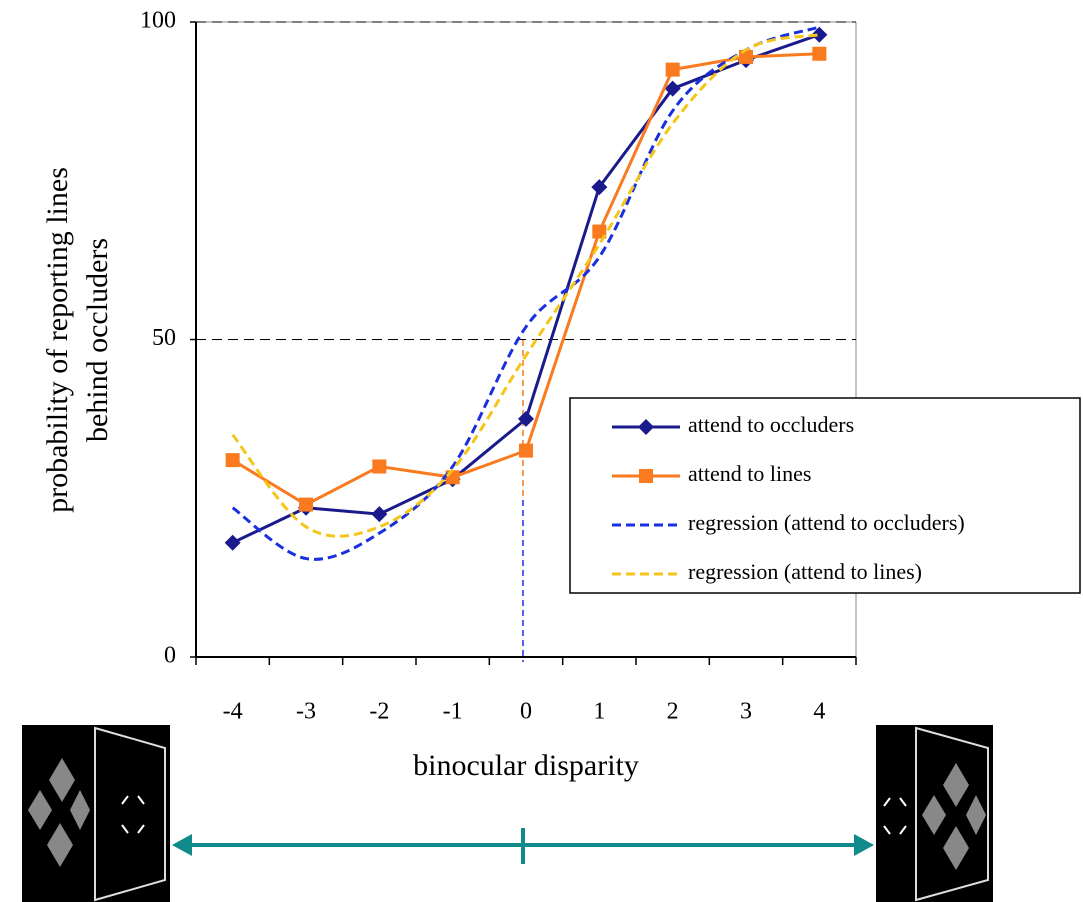 This screenshot has height=902, width=1083. I want to click on x-axis-title: binocular disparity, so click(526, 765).